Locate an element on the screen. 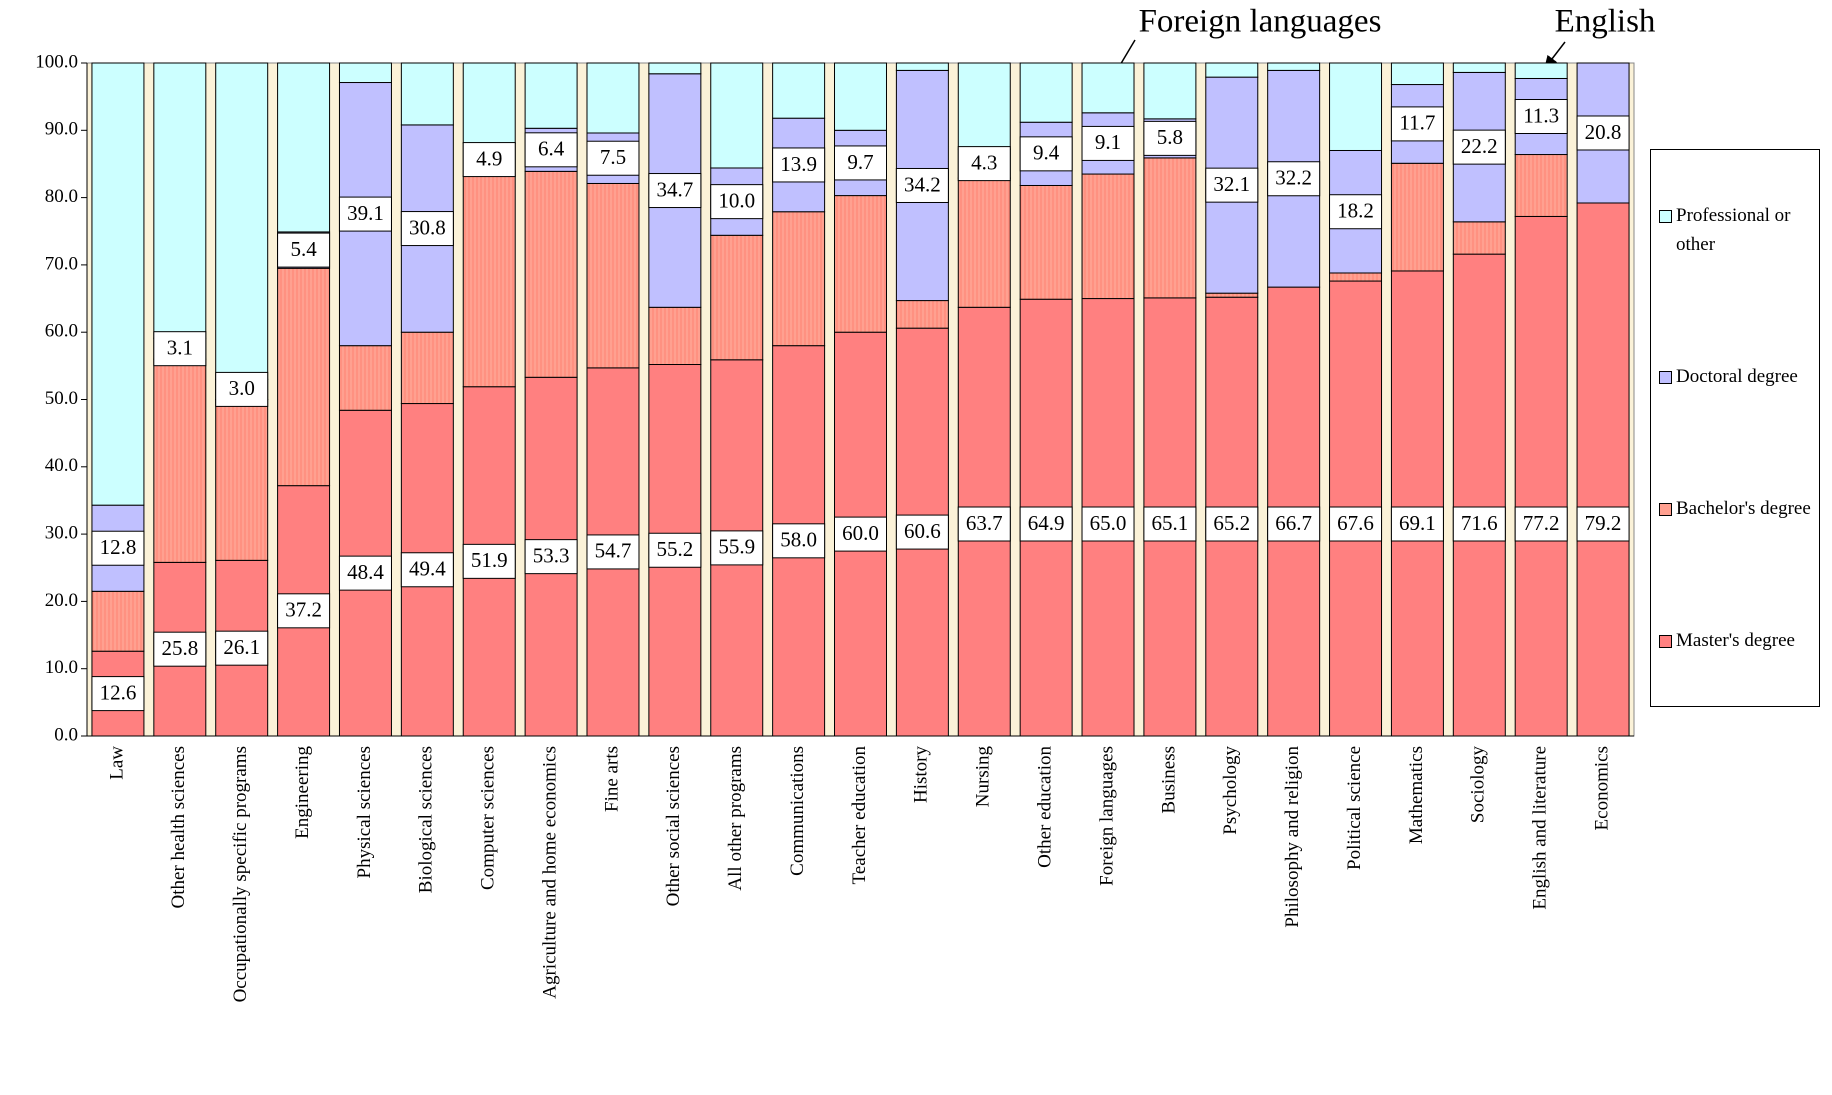 The image size is (1832, 1095). x-tick-label: Communications is located at coordinates (797, 811).